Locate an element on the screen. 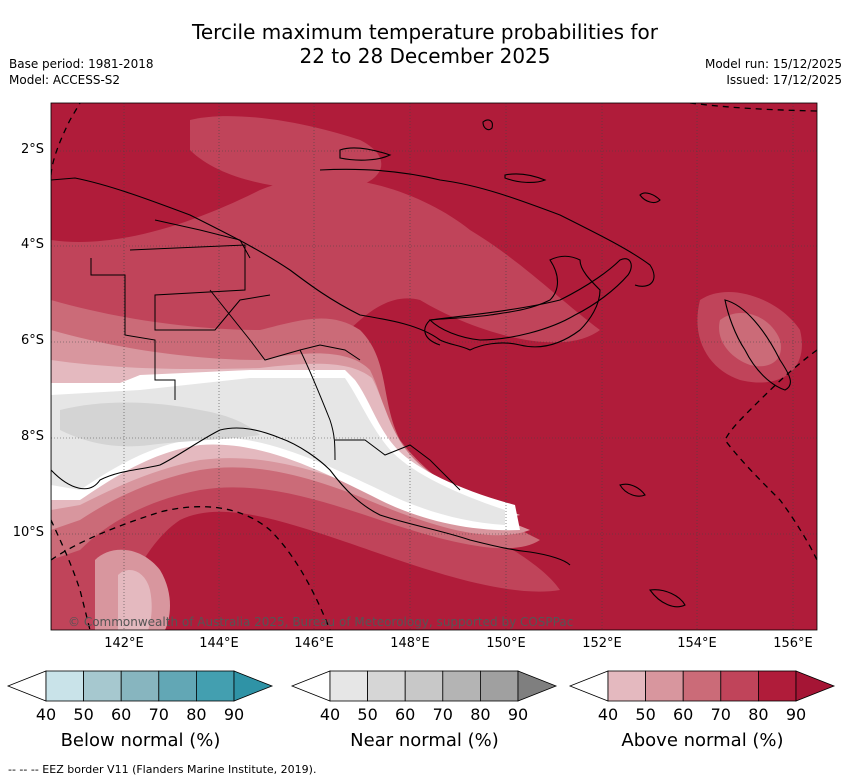 The height and width of the screenshot is (781, 850). colorbar-above is located at coordinates (702, 686).